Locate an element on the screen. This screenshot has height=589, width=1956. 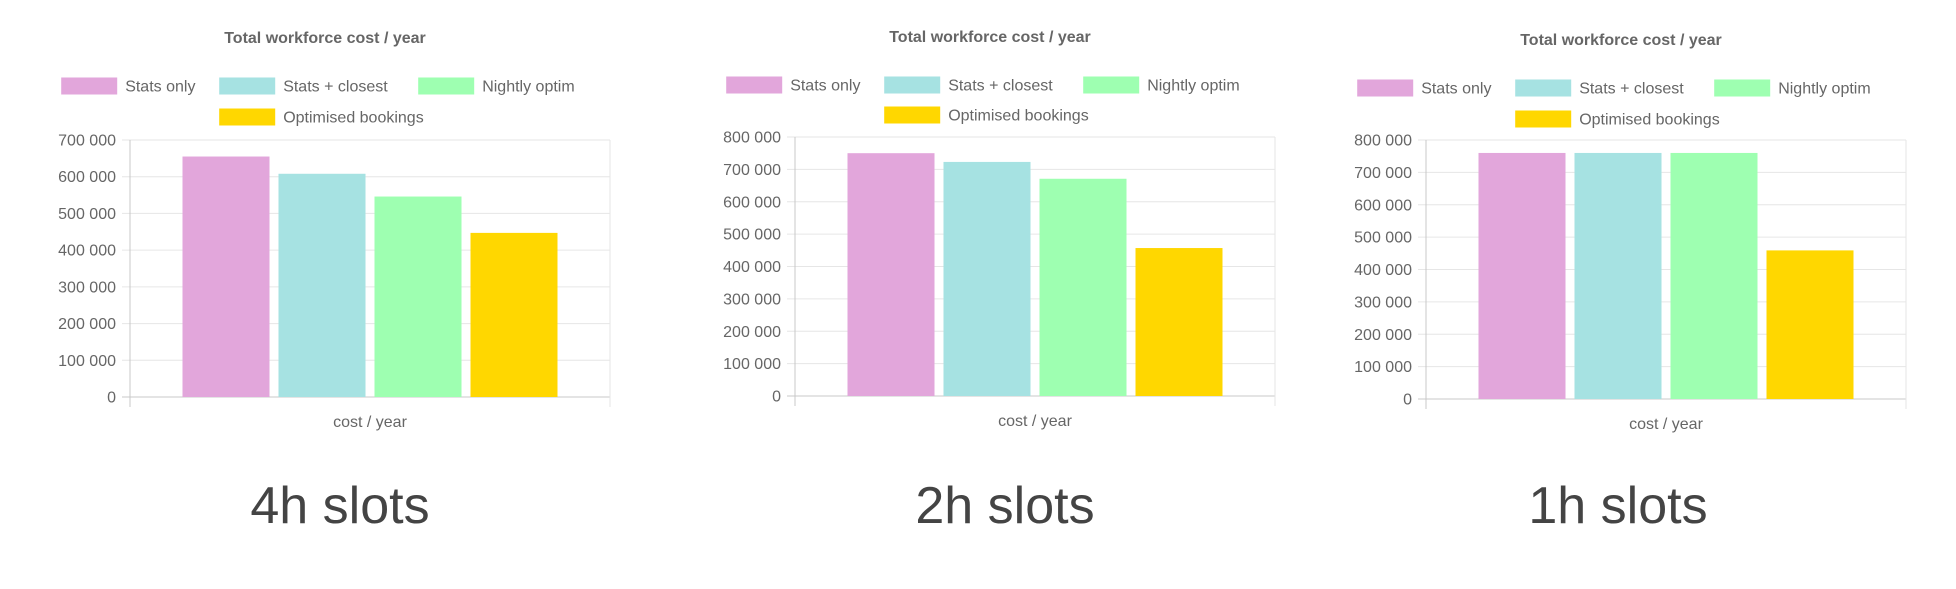
chart-caption: 4h slots is located at coordinates (340, 506).